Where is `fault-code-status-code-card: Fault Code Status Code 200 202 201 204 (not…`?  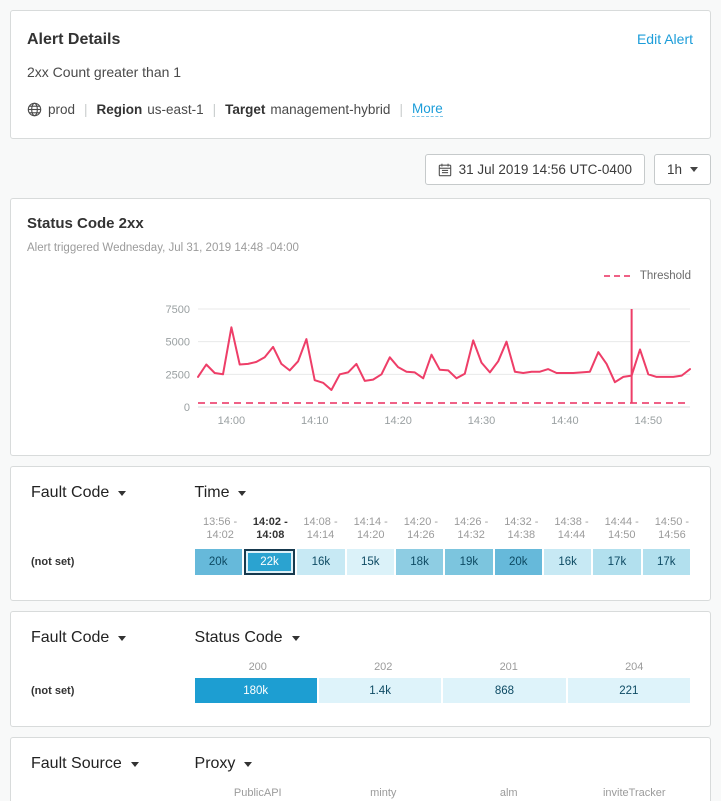 fault-code-status-code-card: Fault Code Status Code 200 202 201 204 (not… is located at coordinates (360, 669).